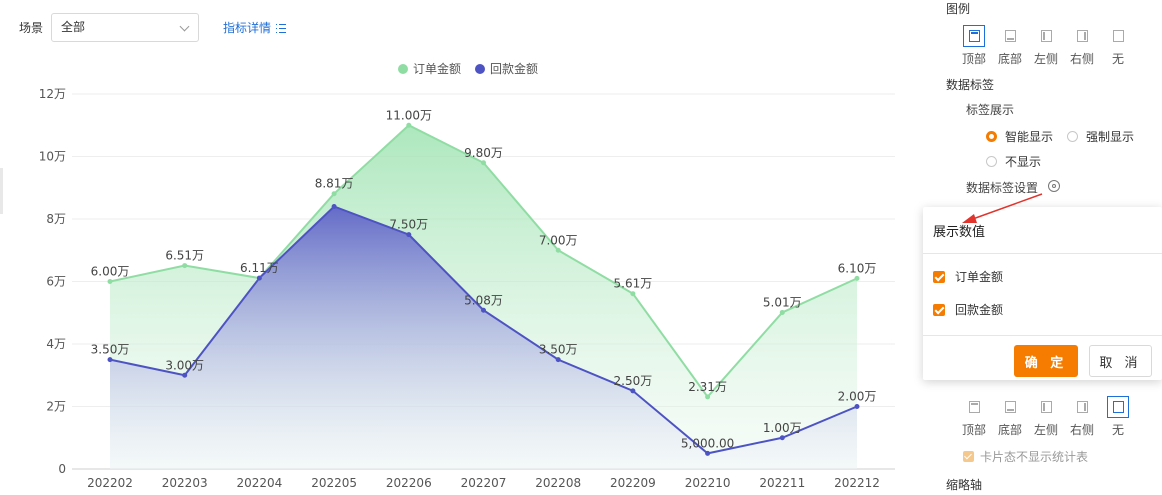 The height and width of the screenshot is (495, 1162). What do you see at coordinates (782, 302) in the screenshot?
I see `data-label: 5.01万` at bounding box center [782, 302].